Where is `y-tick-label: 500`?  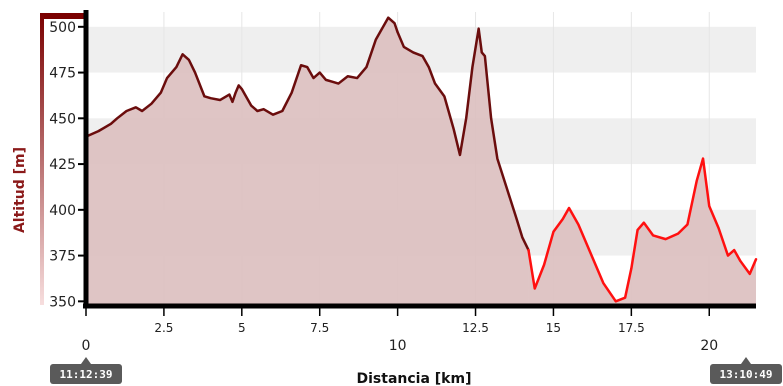
y-tick-label: 500 is located at coordinates (62, 28).